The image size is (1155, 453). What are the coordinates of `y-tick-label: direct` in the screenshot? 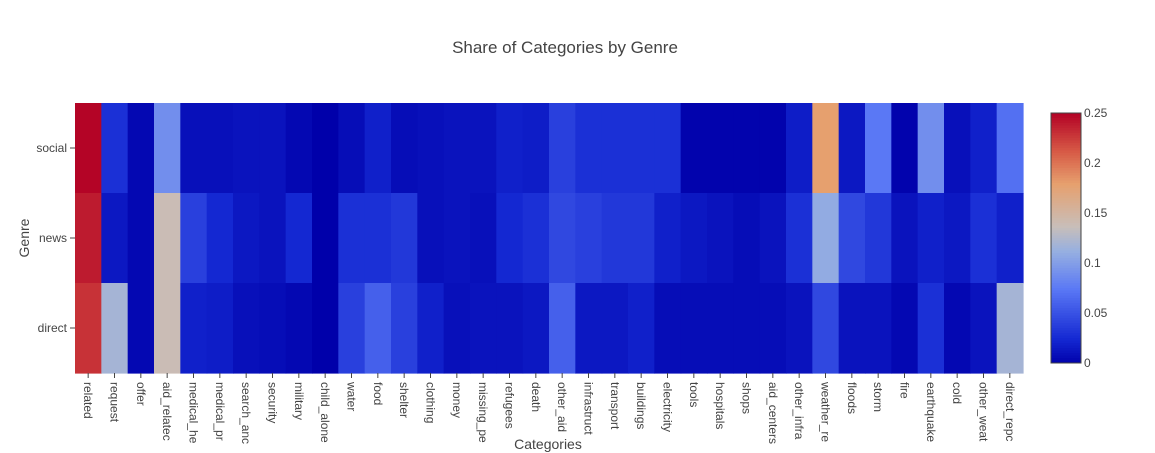 It's located at (53, 328).